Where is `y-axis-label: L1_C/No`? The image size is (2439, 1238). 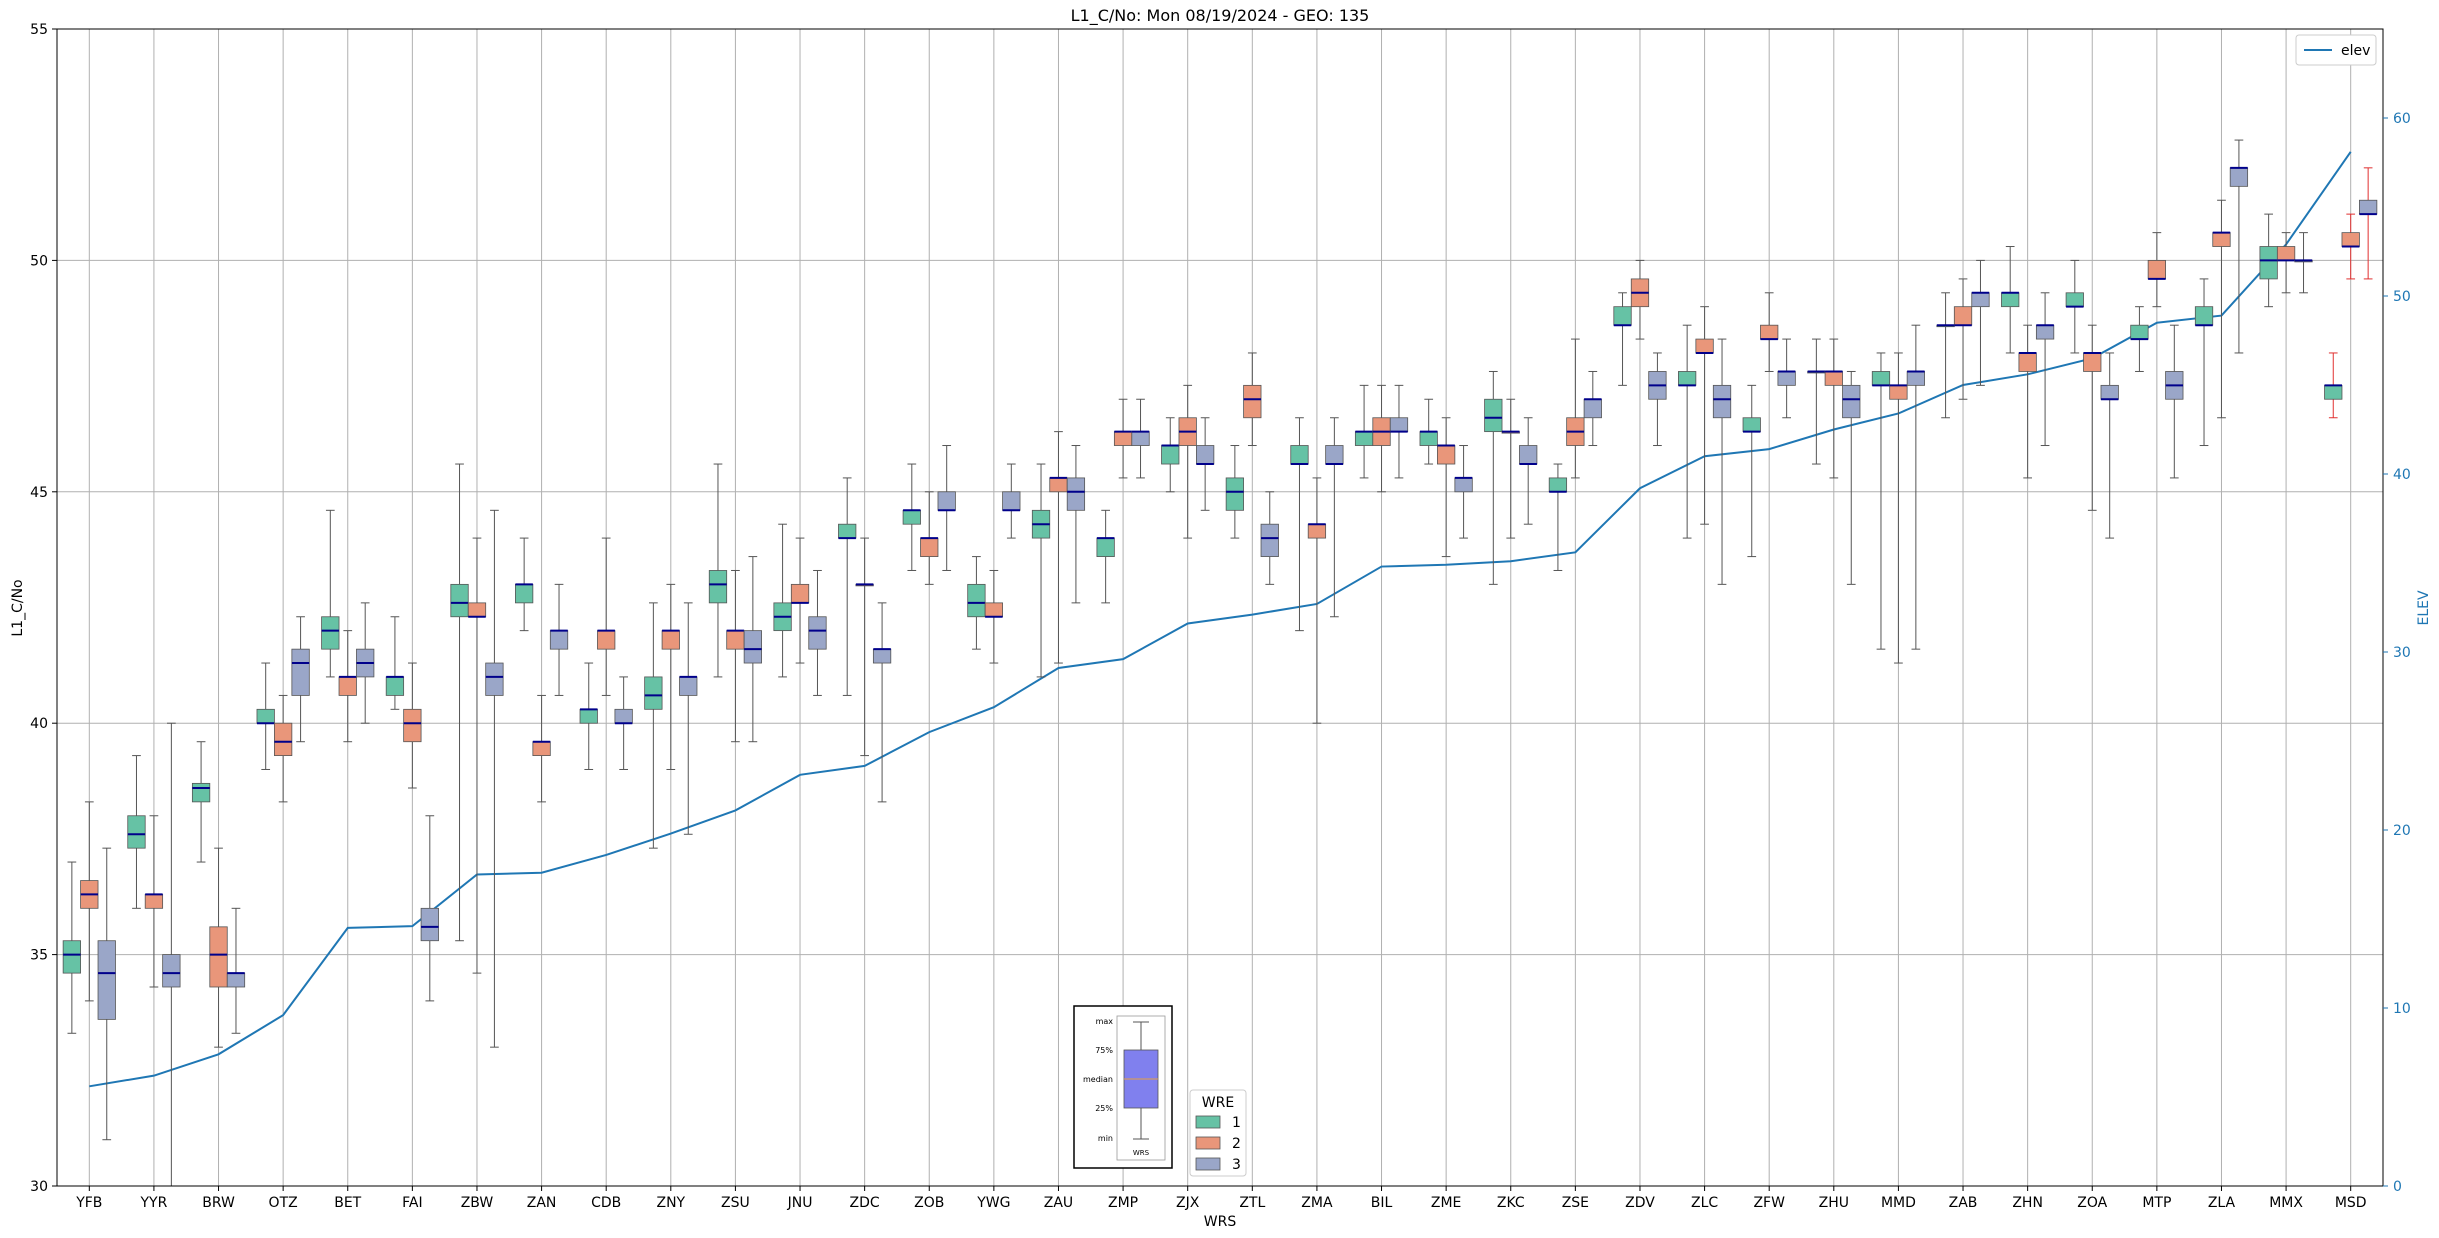
y-axis-label: L1_C/No is located at coordinates (18, 607).